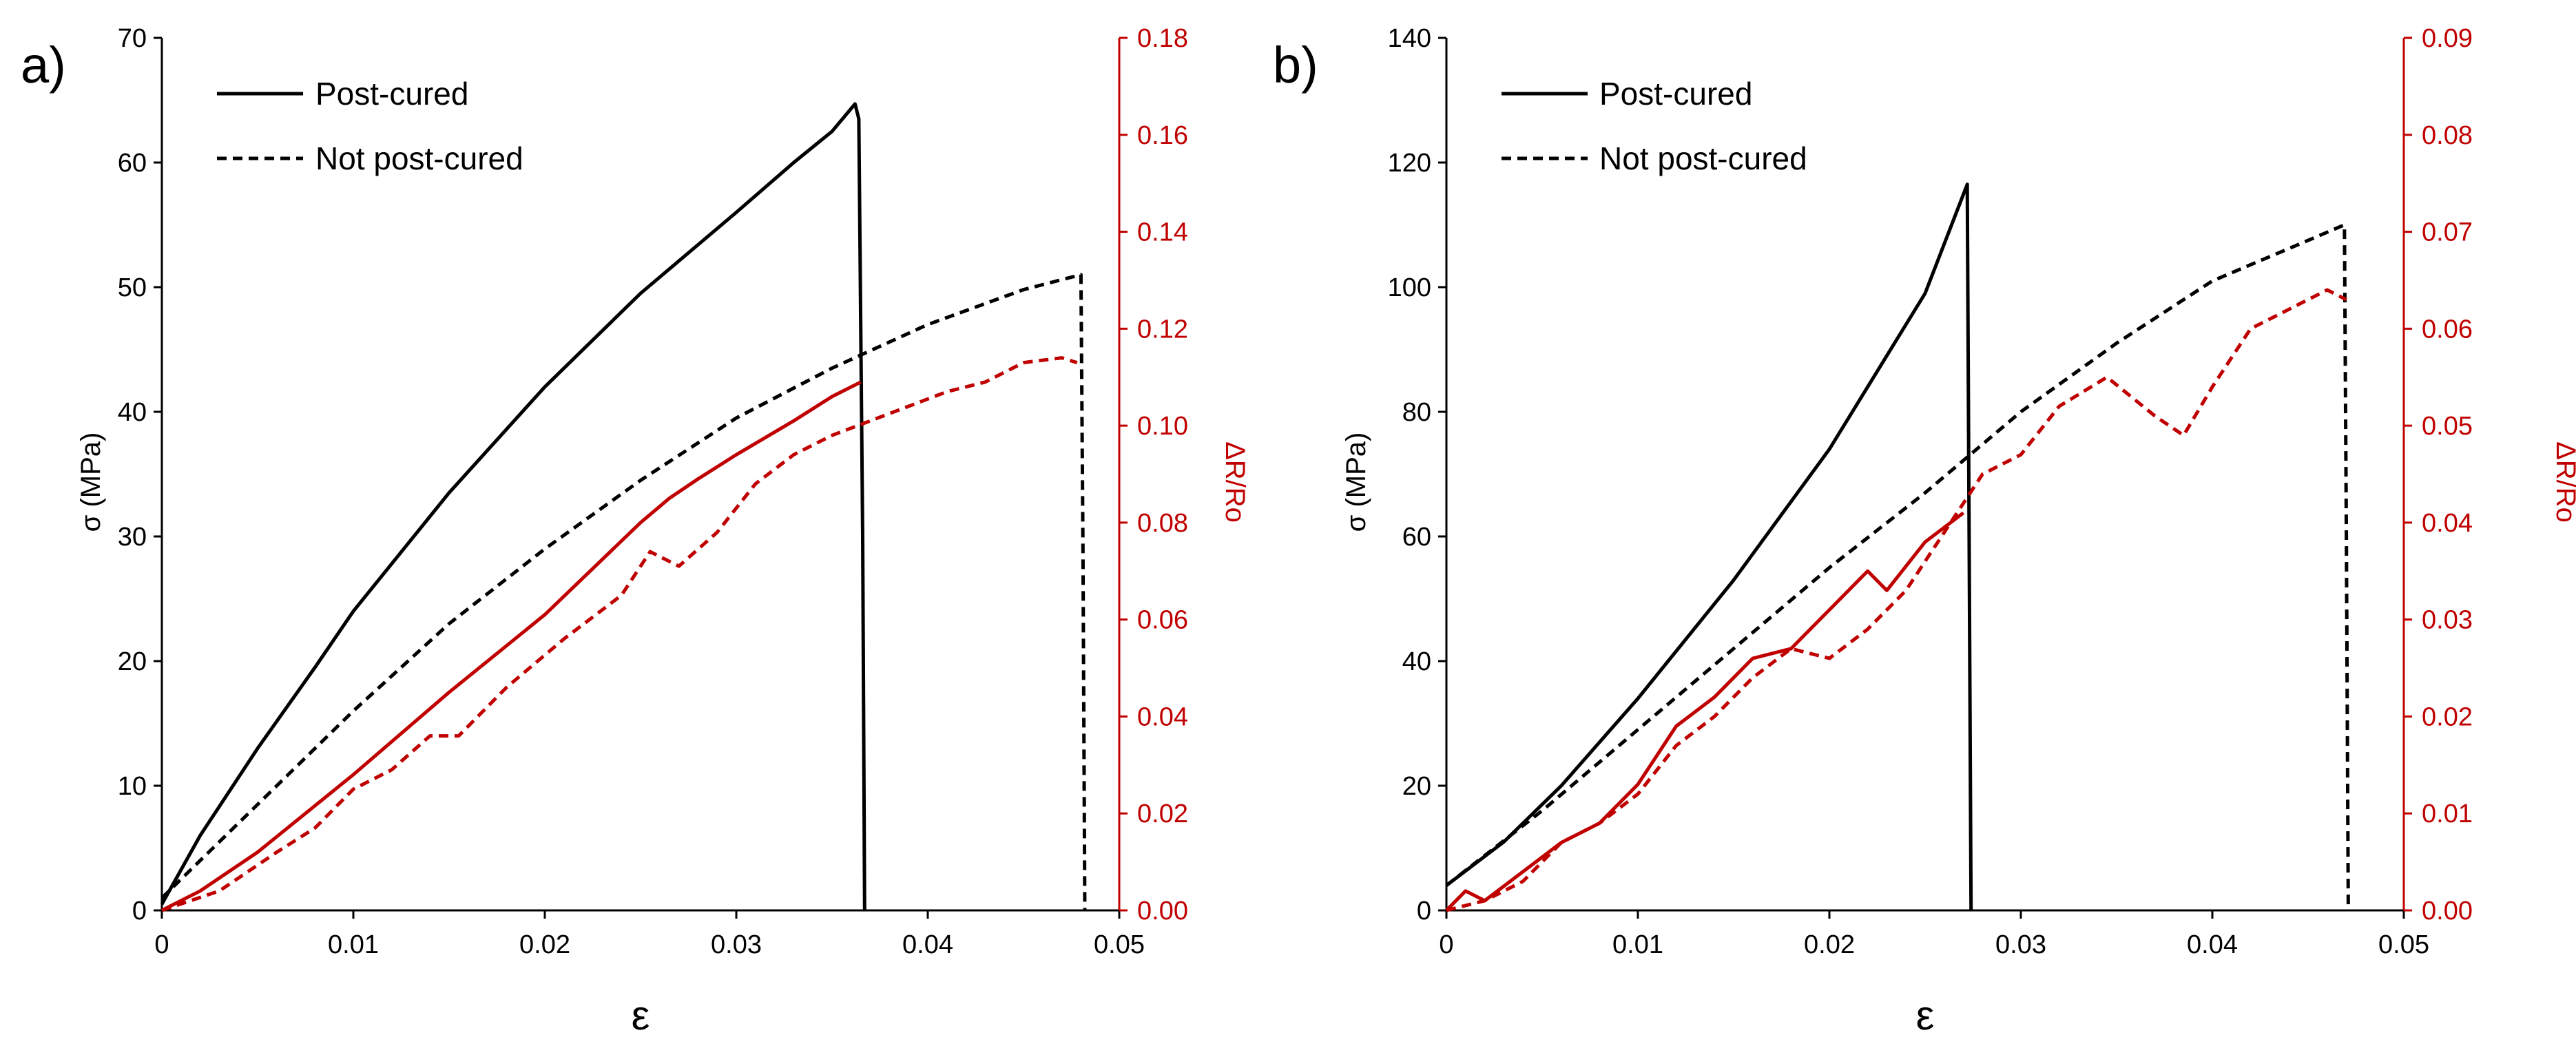 This screenshot has height=1055, width=2576. Describe the element at coordinates (2447, 232) in the screenshot. I see `y-tick-label-right-b: 0.07` at that location.